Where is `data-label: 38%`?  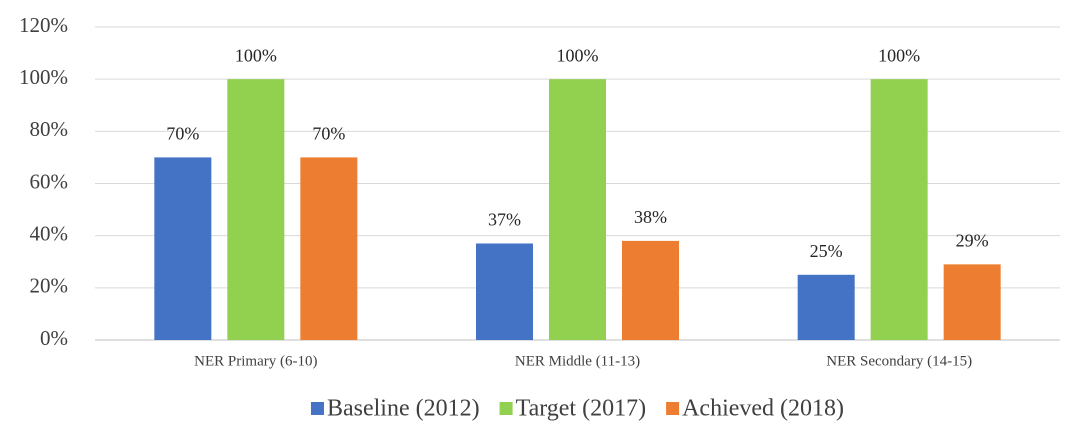
data-label: 38% is located at coordinates (650, 217).